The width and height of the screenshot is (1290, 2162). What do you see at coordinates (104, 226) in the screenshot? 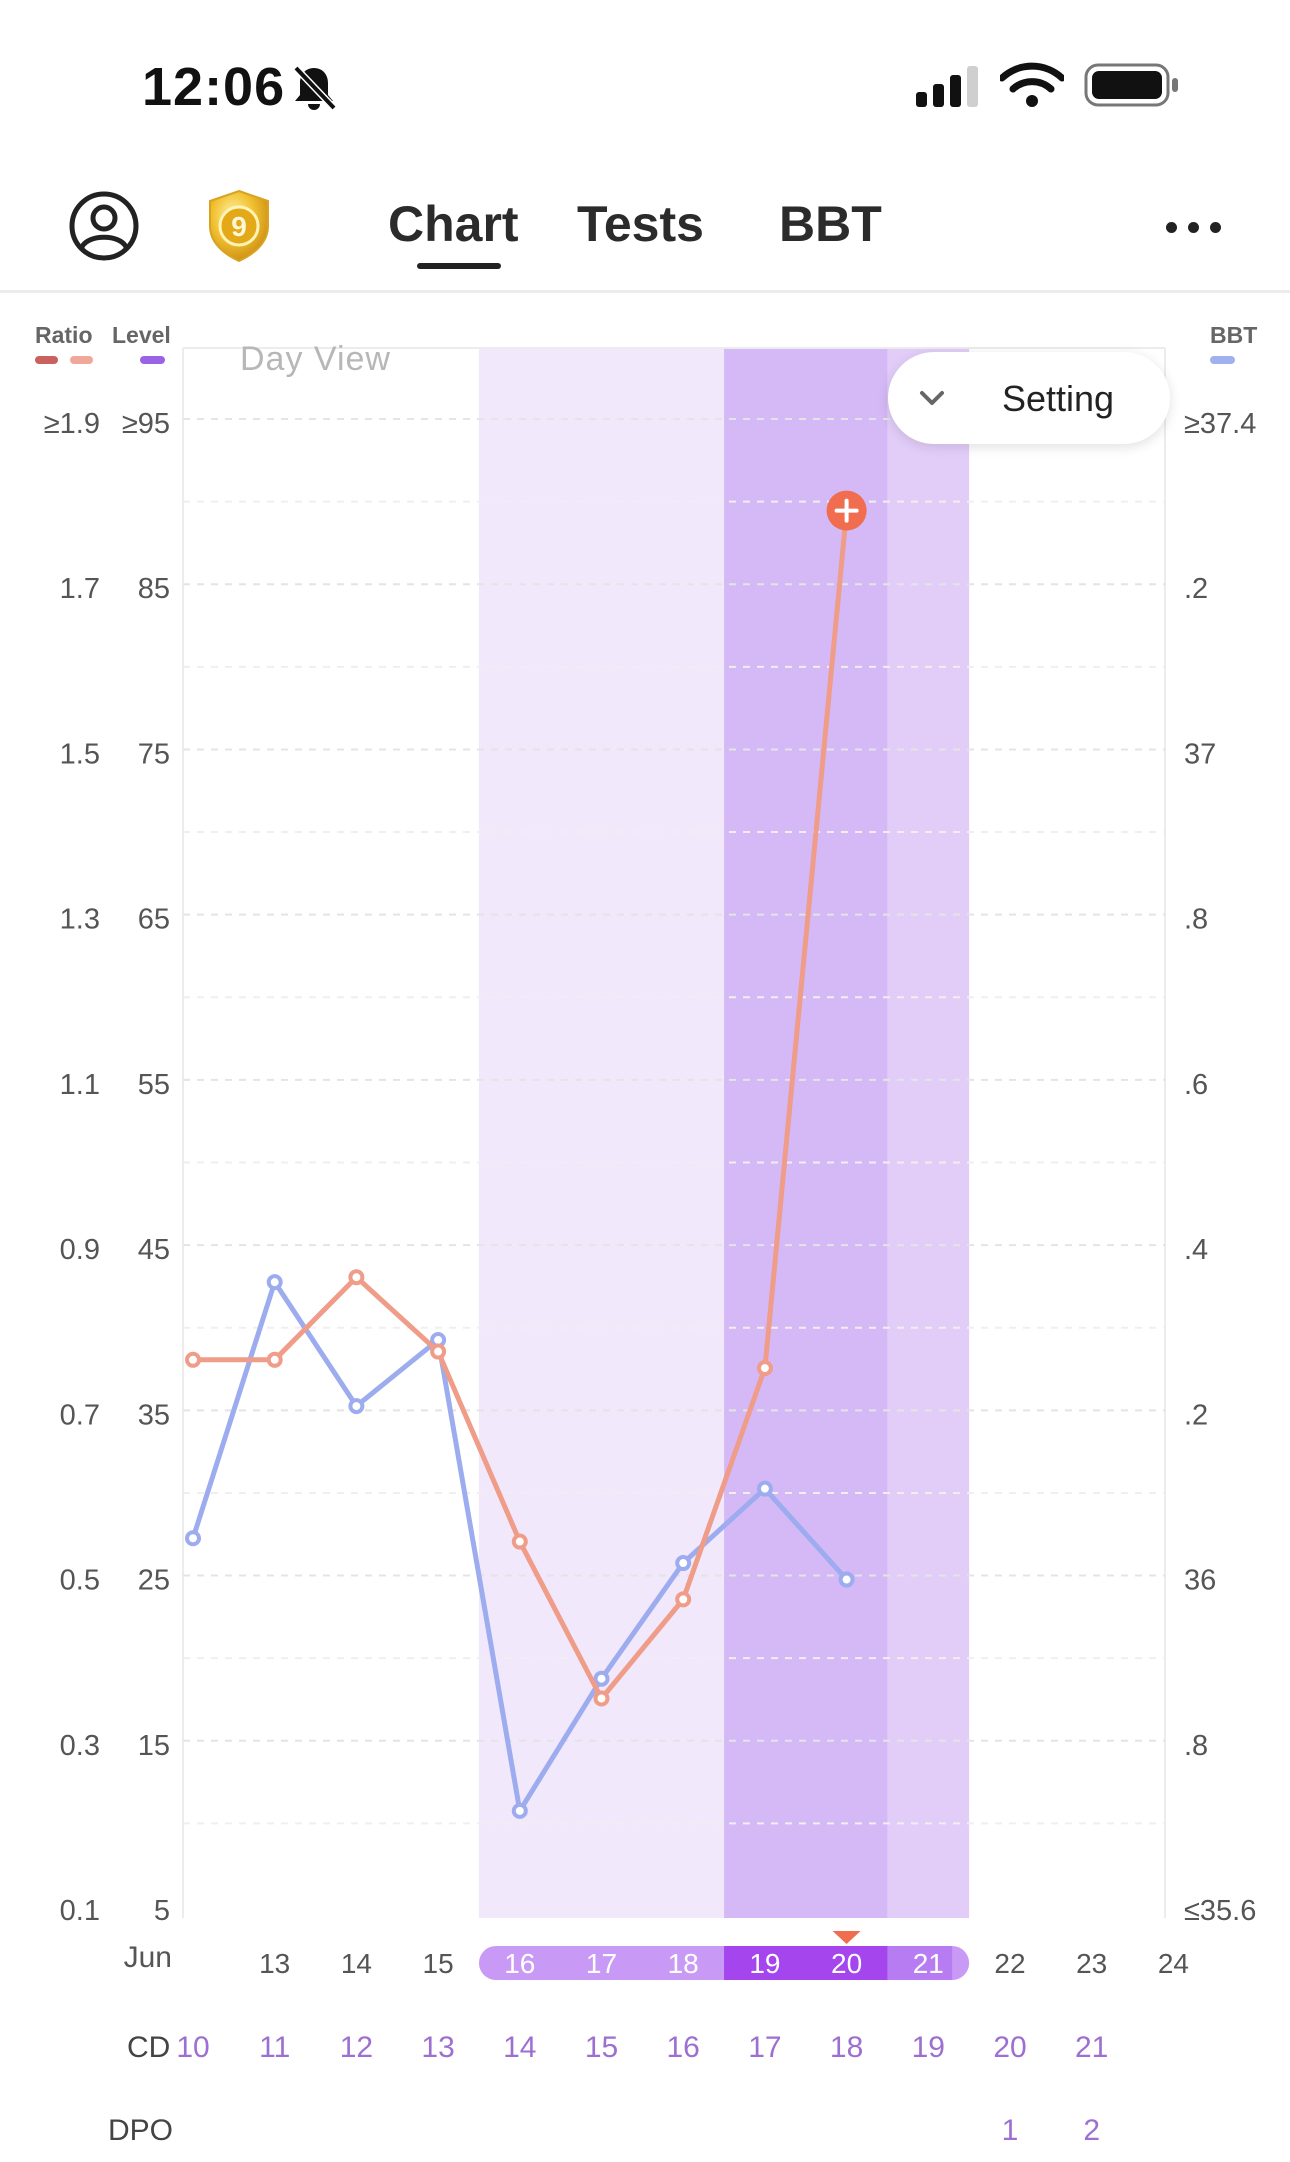
I see `profile-icon` at bounding box center [104, 226].